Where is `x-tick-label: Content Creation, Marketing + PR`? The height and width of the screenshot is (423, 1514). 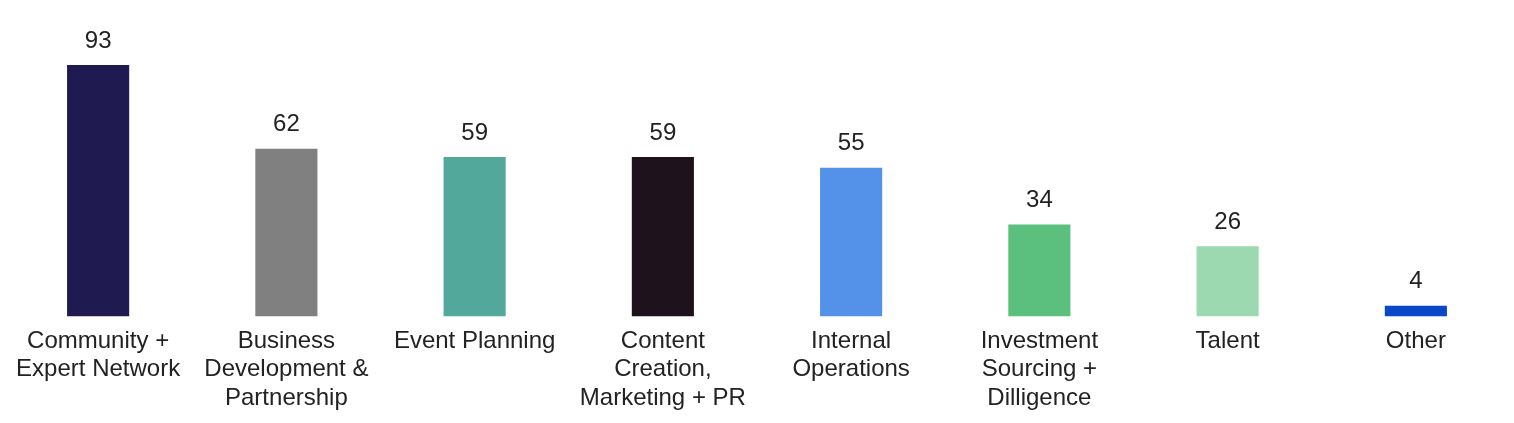
x-tick-label: Content Creation, Marketing + PR is located at coordinates (662, 368).